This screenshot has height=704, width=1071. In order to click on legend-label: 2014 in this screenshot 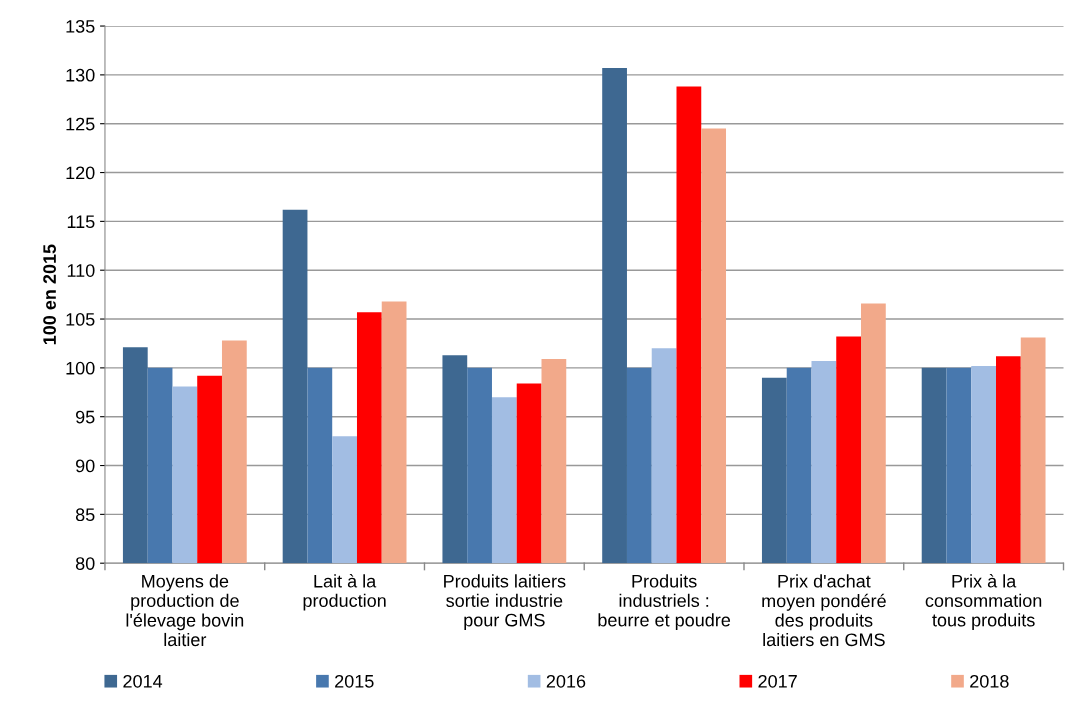, I will do `click(143, 681)`.